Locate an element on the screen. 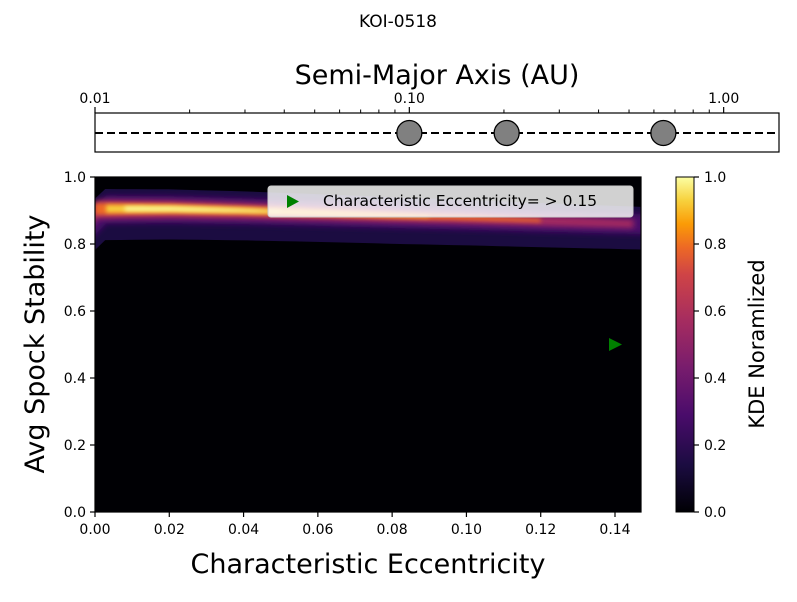  legend-marker-icon is located at coordinates (293, 201).